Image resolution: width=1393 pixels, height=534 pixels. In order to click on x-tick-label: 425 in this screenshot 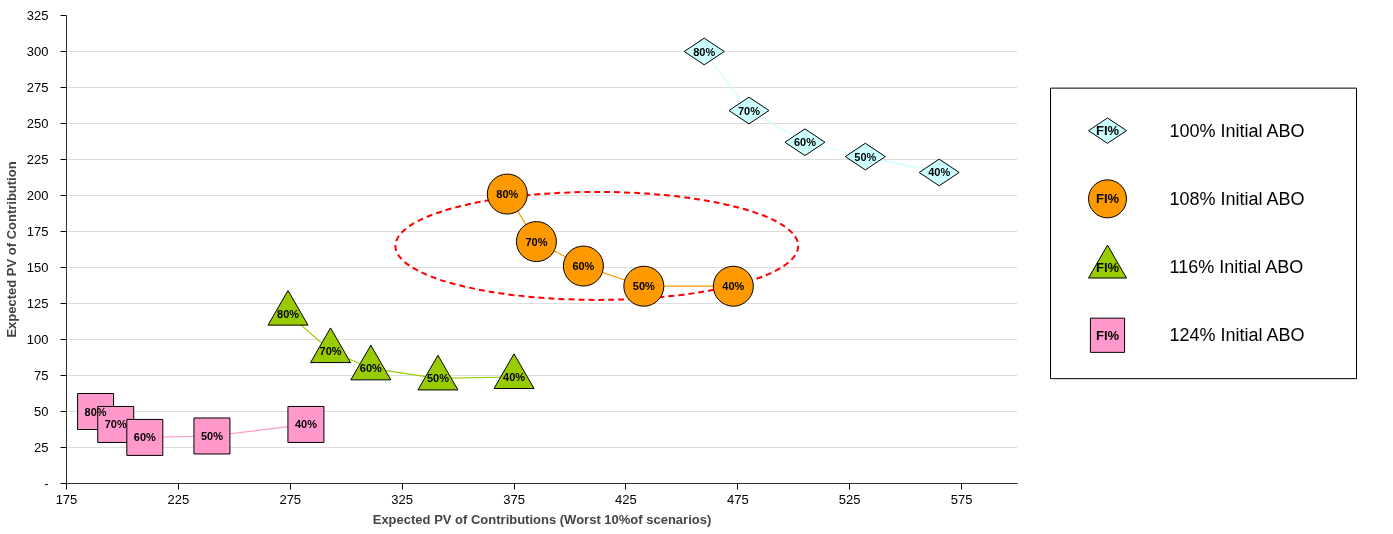, I will do `click(626, 499)`.